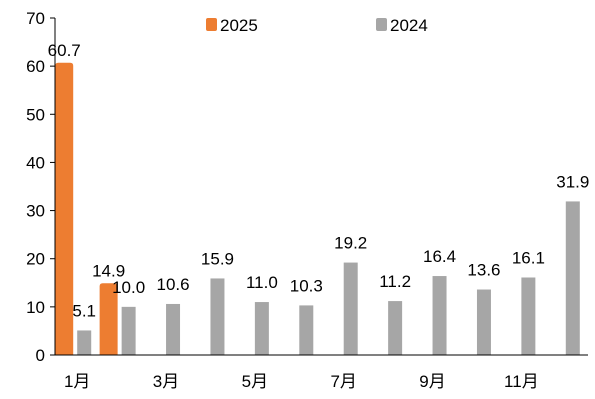  Describe the element at coordinates (306, 285) in the screenshot. I see `data-label-2024: 10.3` at that location.